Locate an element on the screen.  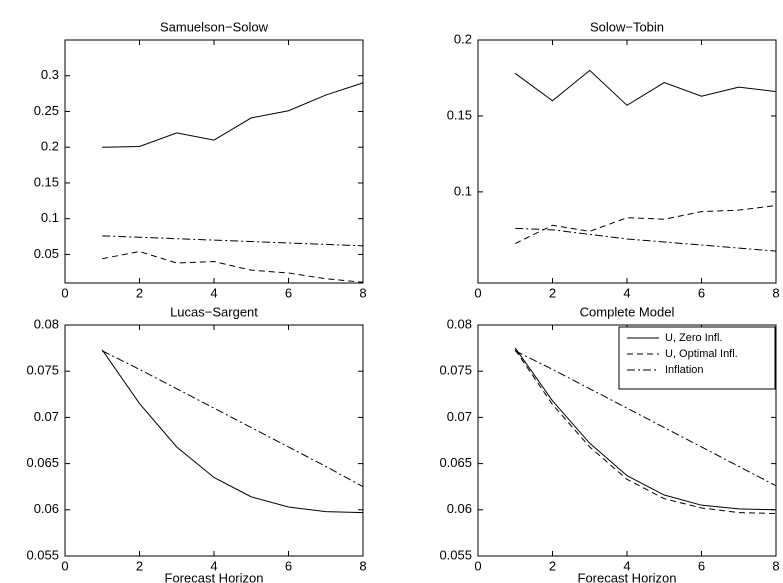
y-tick-label: 0.05 is located at coordinates (46, 253).